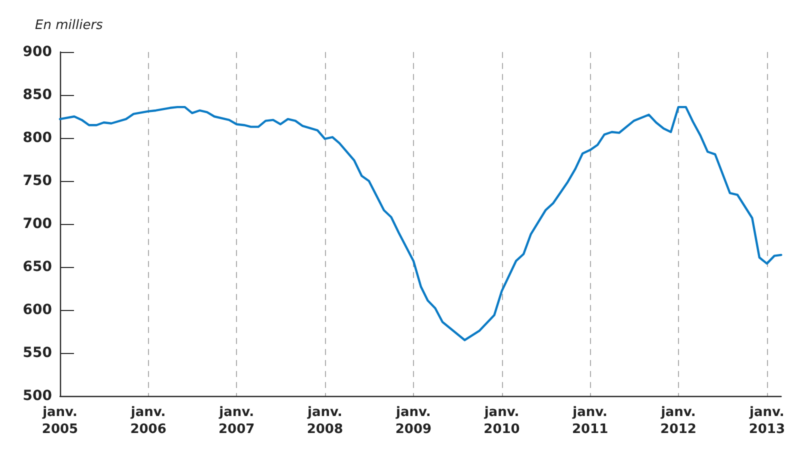 This screenshot has width=790, height=456. Describe the element at coordinates (413, 421) in the screenshot. I see `x-tick-label: janv. 2009` at that location.